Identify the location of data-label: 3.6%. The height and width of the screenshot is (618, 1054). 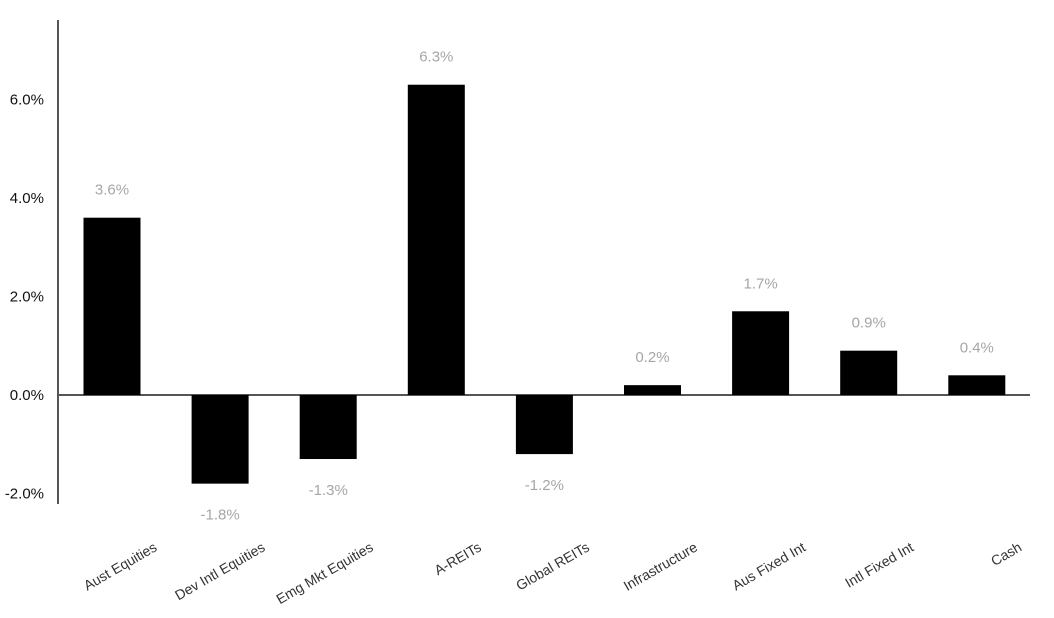
(112, 190).